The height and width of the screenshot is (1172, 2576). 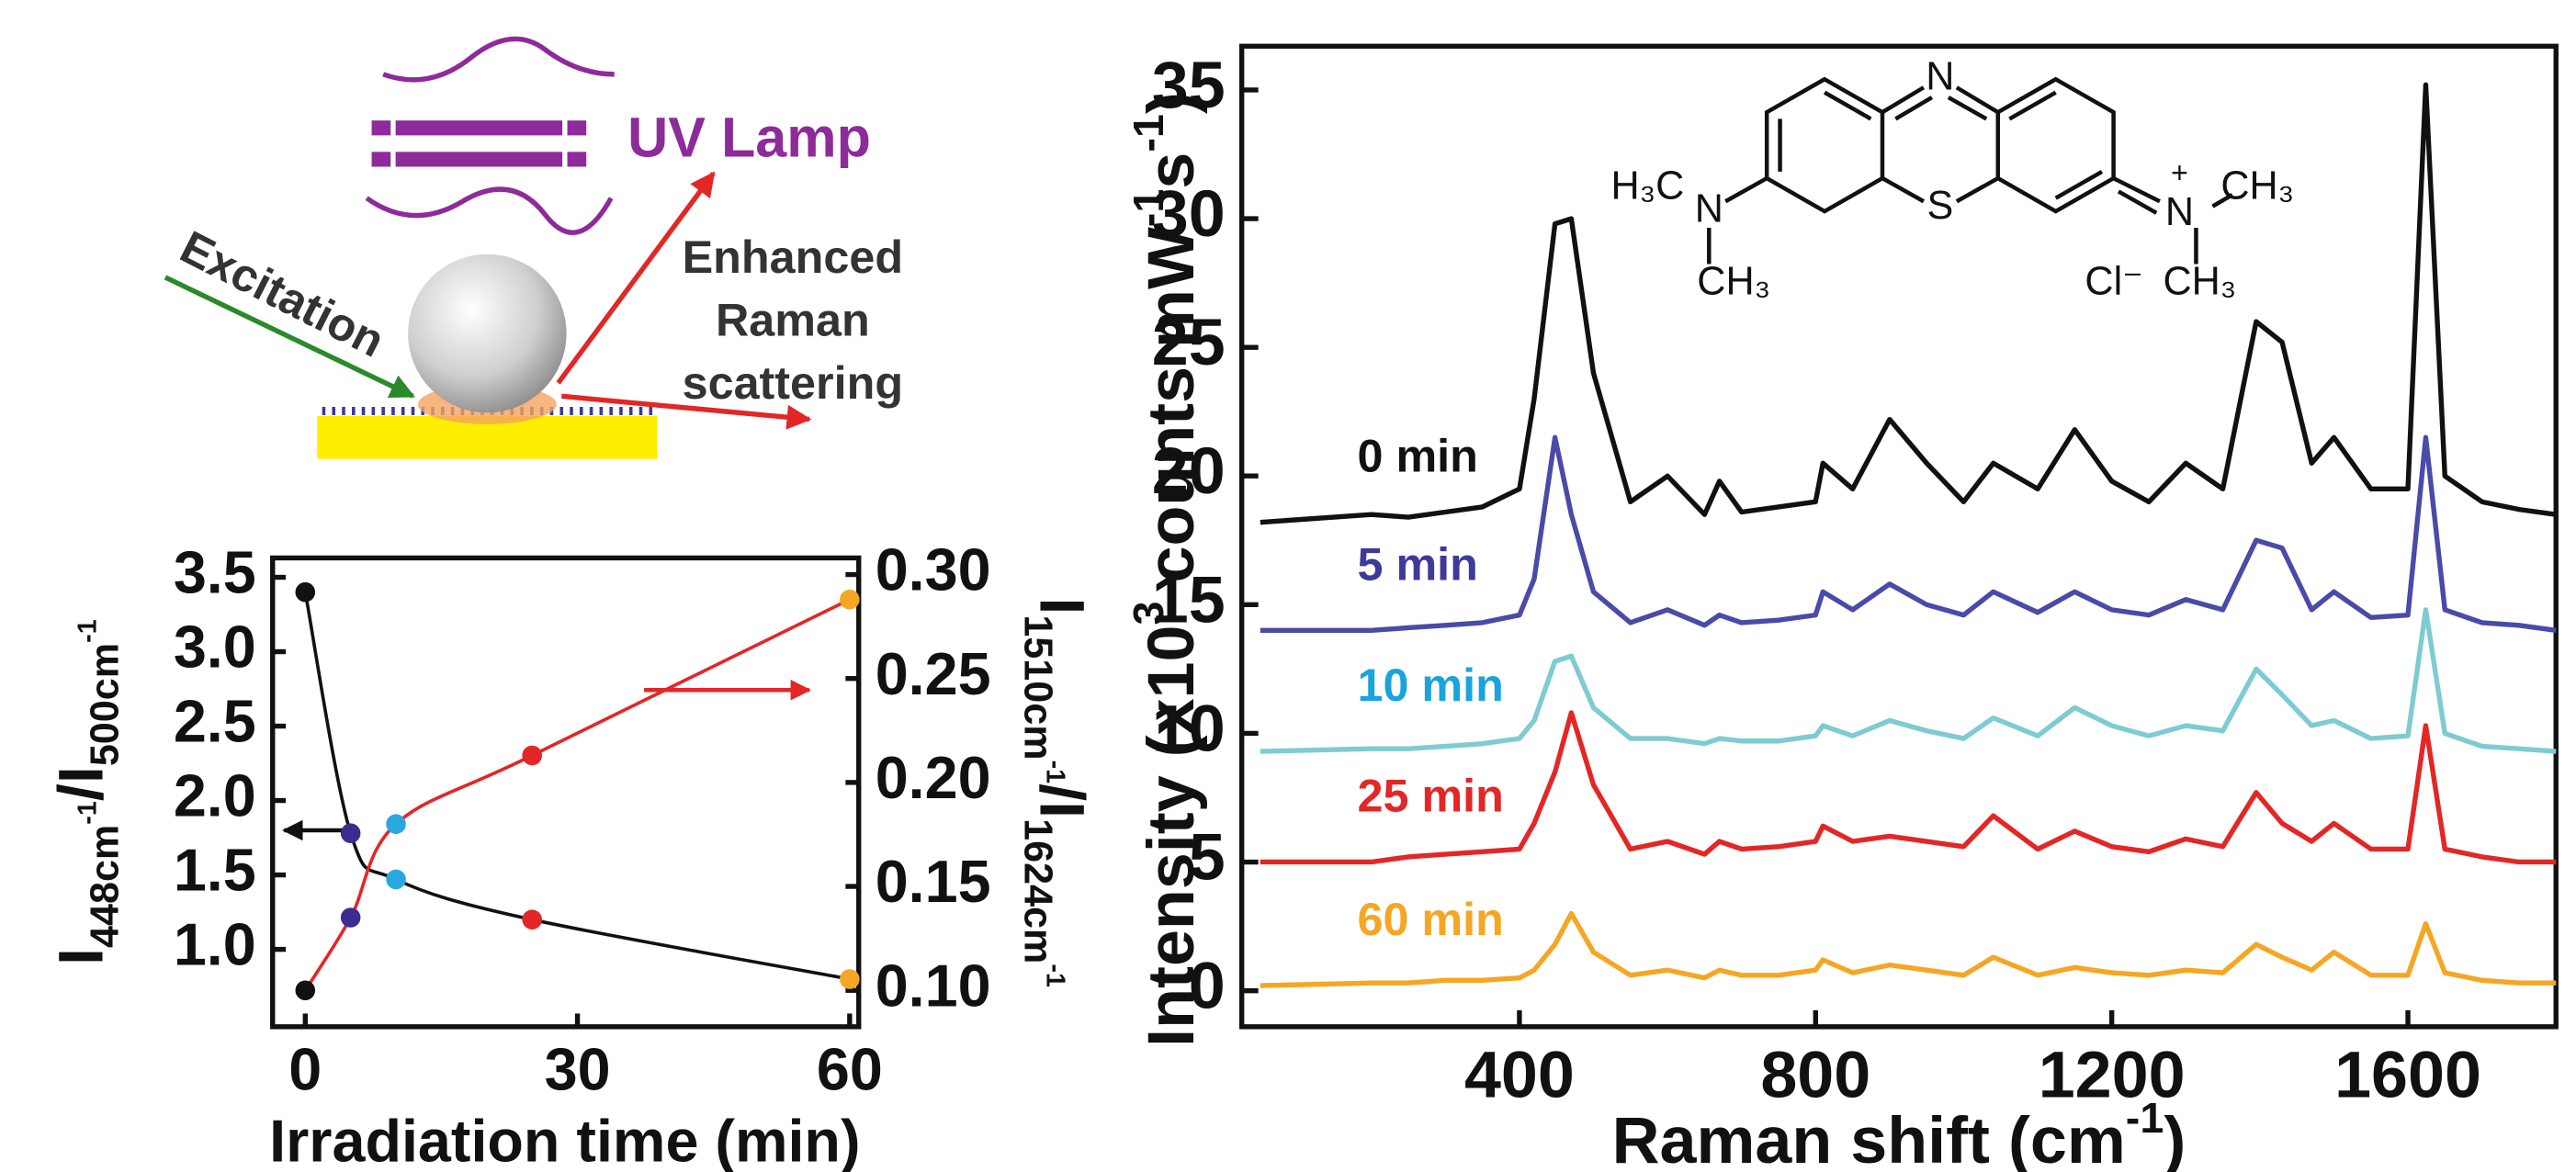 What do you see at coordinates (1869, 1138) in the screenshot?
I see `x-title-part: Raman shift (cm` at bounding box center [1869, 1138].